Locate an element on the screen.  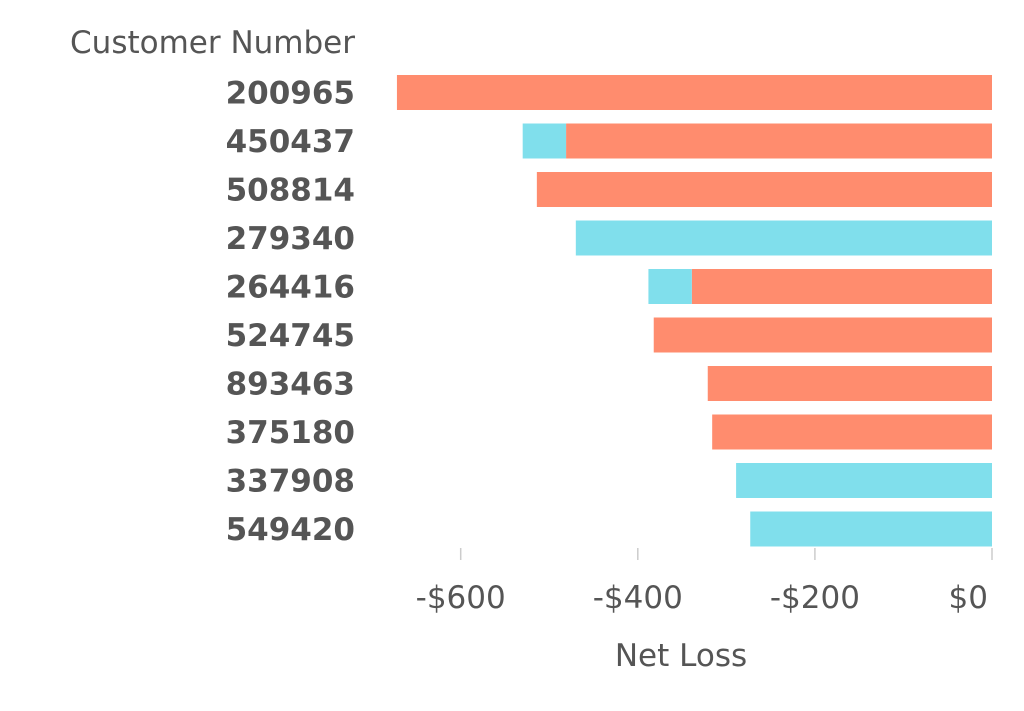
category-label-450437: 450437 is located at coordinates (290, 142).